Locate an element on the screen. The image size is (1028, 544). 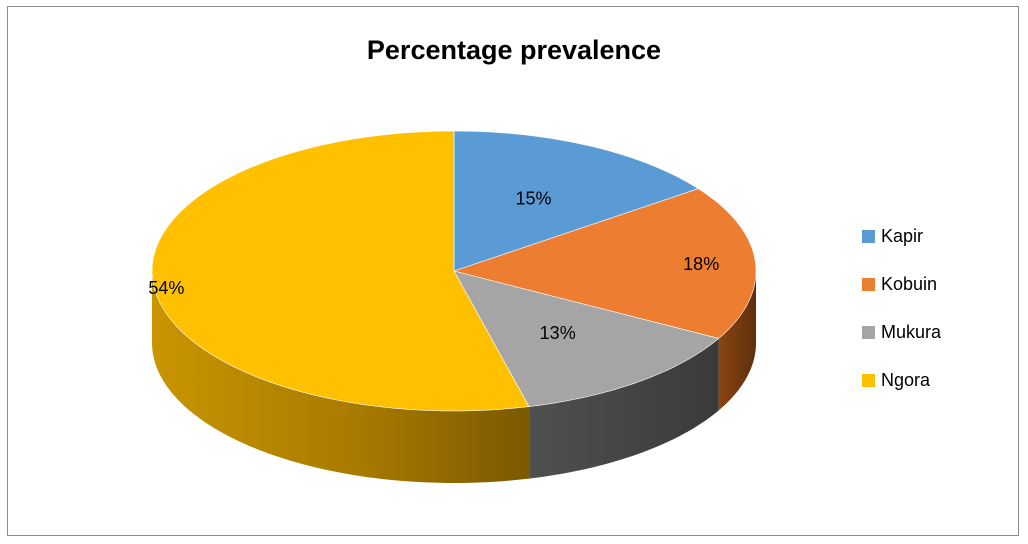
legend-label-kobuin: Kobuin is located at coordinates (909, 283).